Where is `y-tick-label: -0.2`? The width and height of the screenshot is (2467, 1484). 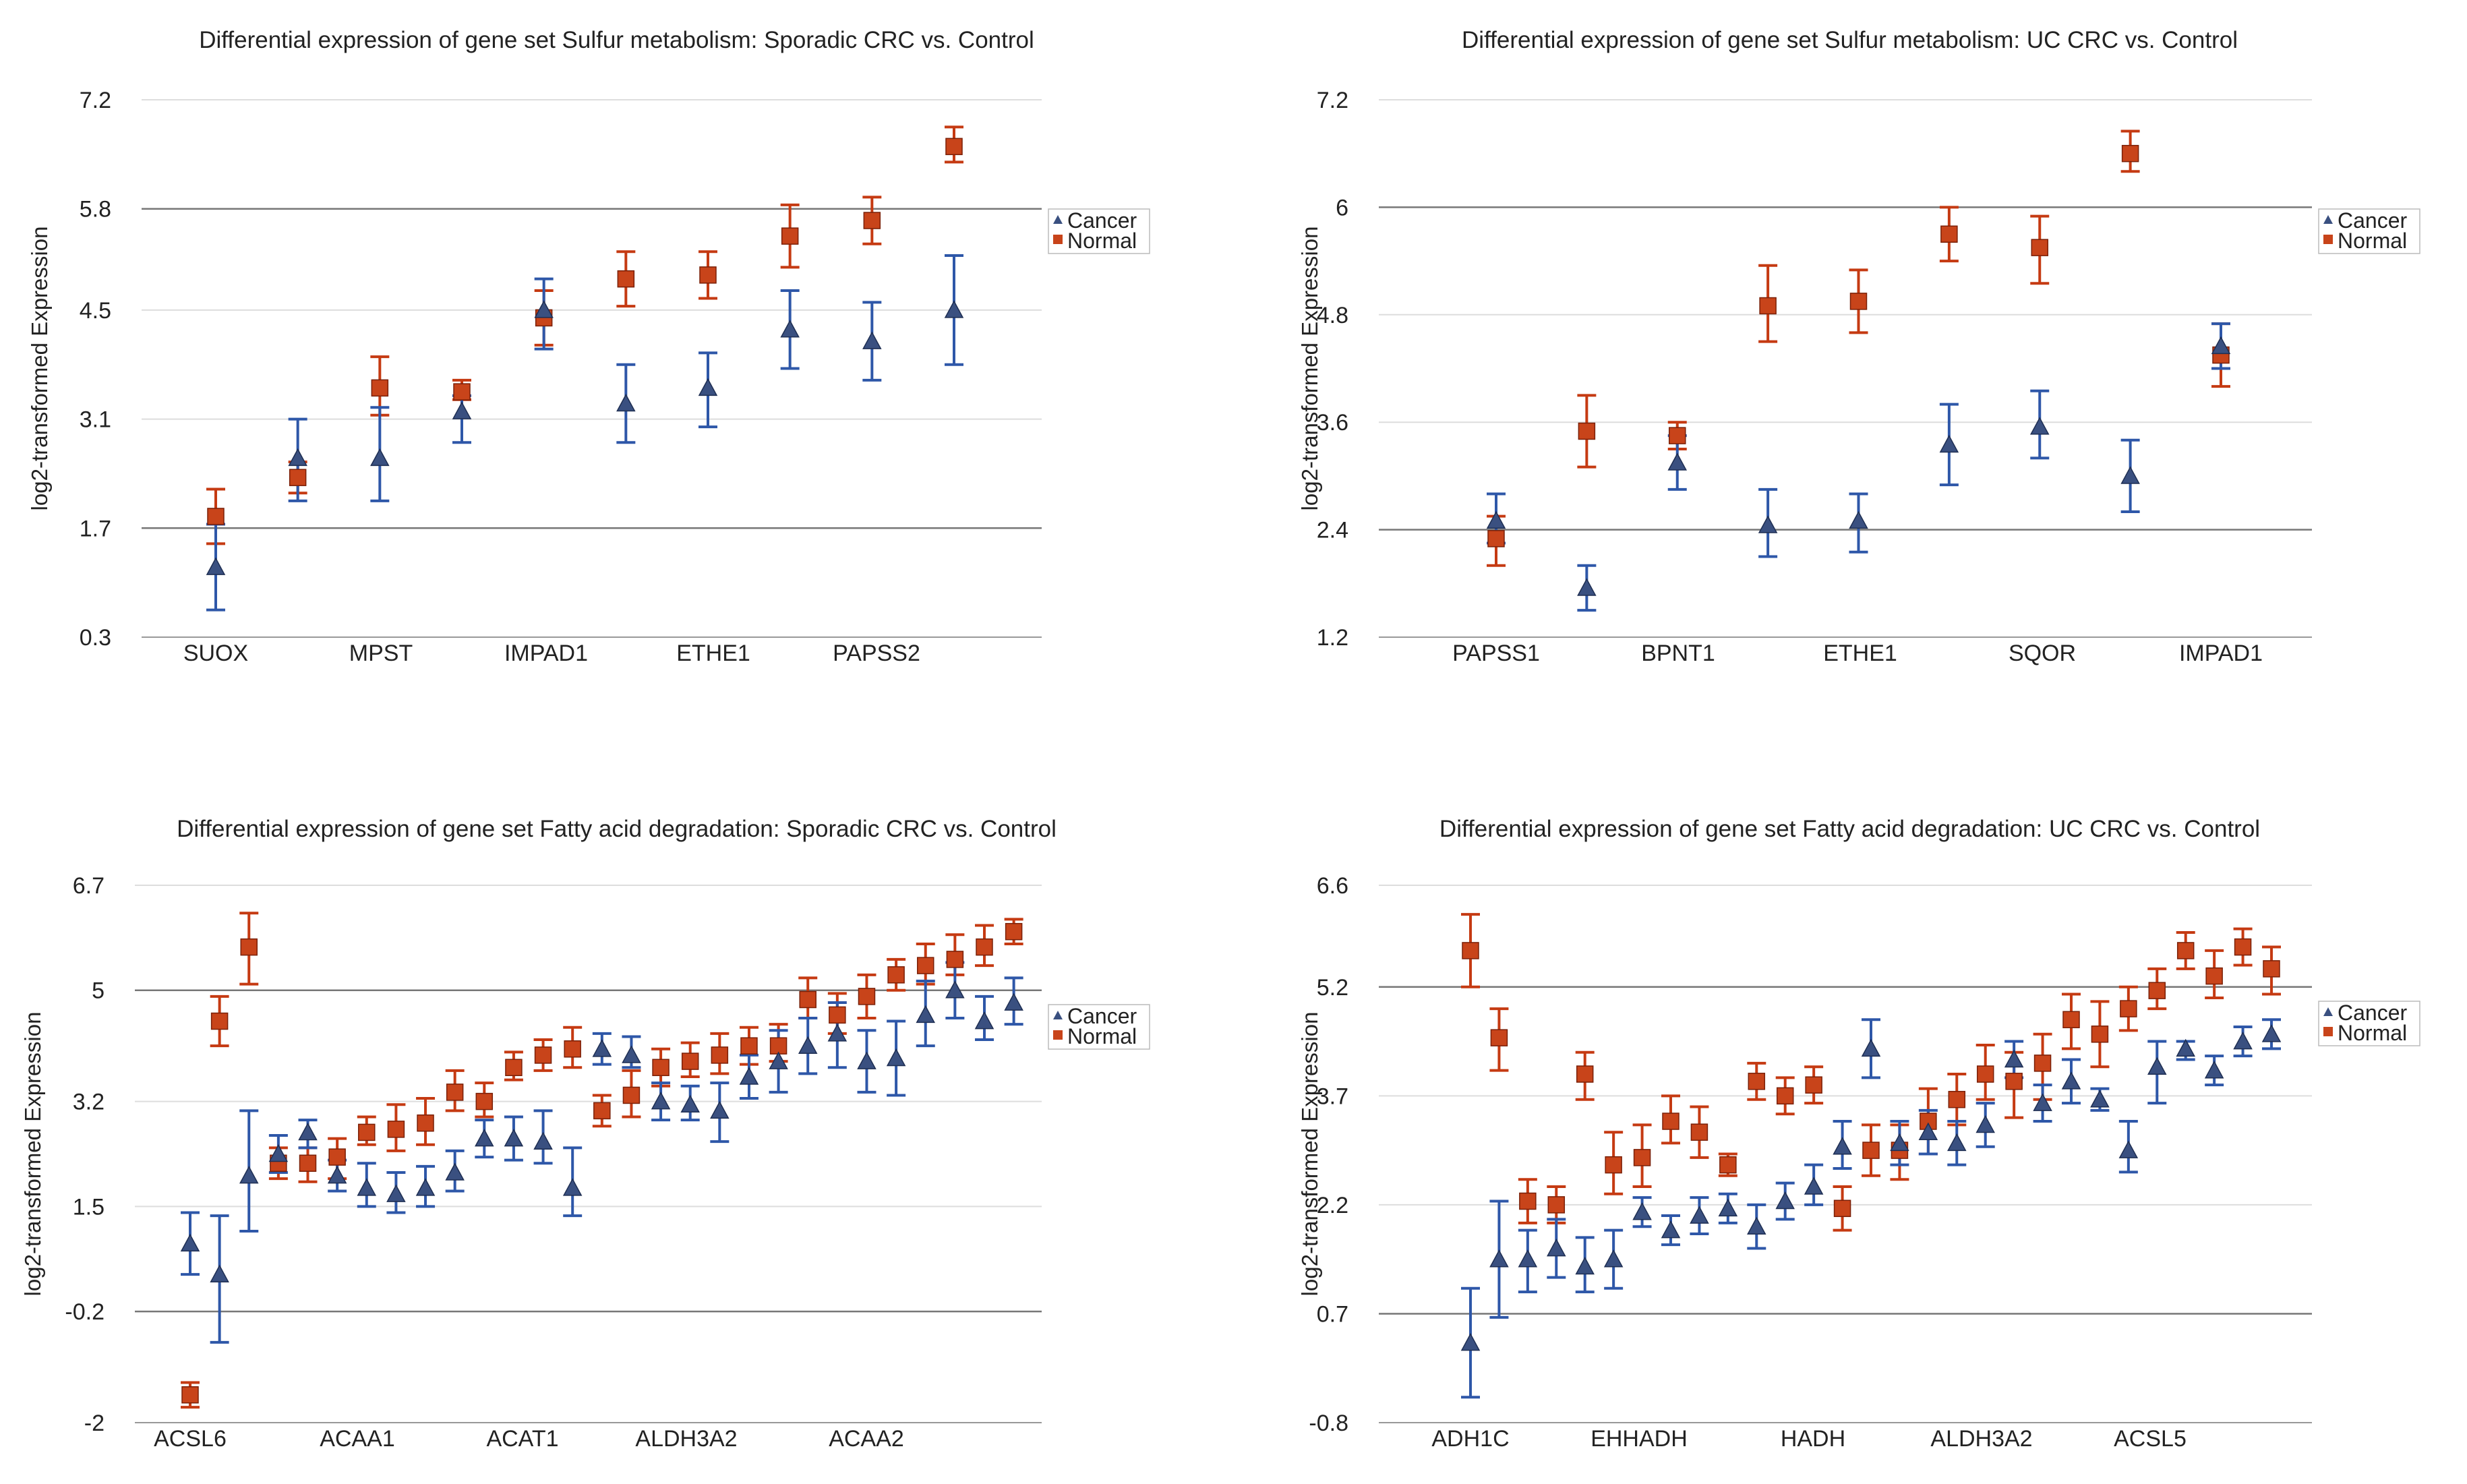 y-tick-label: -0.2 is located at coordinates (85, 1312).